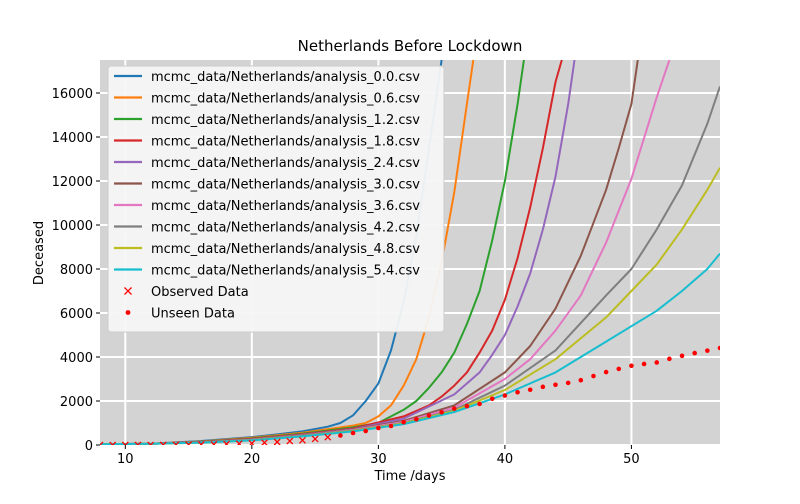  Describe the element at coordinates (252, 459) in the screenshot. I see `x-tick-label: 20` at that location.